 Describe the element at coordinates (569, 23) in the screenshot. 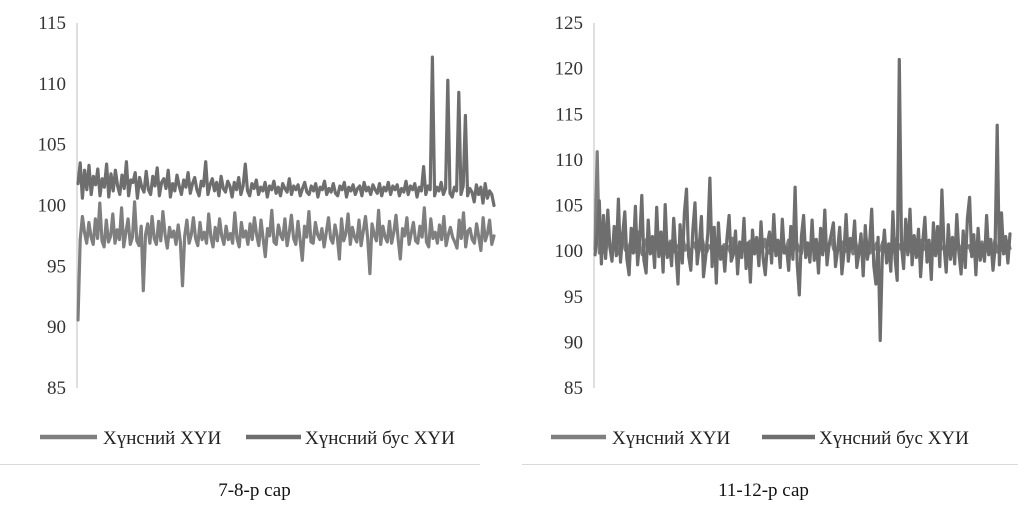

I see `y-tick-label: 125` at that location.